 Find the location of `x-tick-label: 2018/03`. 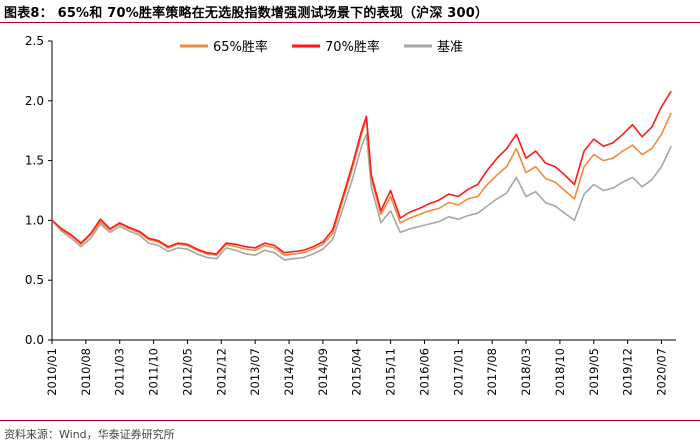

x-tick-label: 2018/03 is located at coordinates (526, 372).